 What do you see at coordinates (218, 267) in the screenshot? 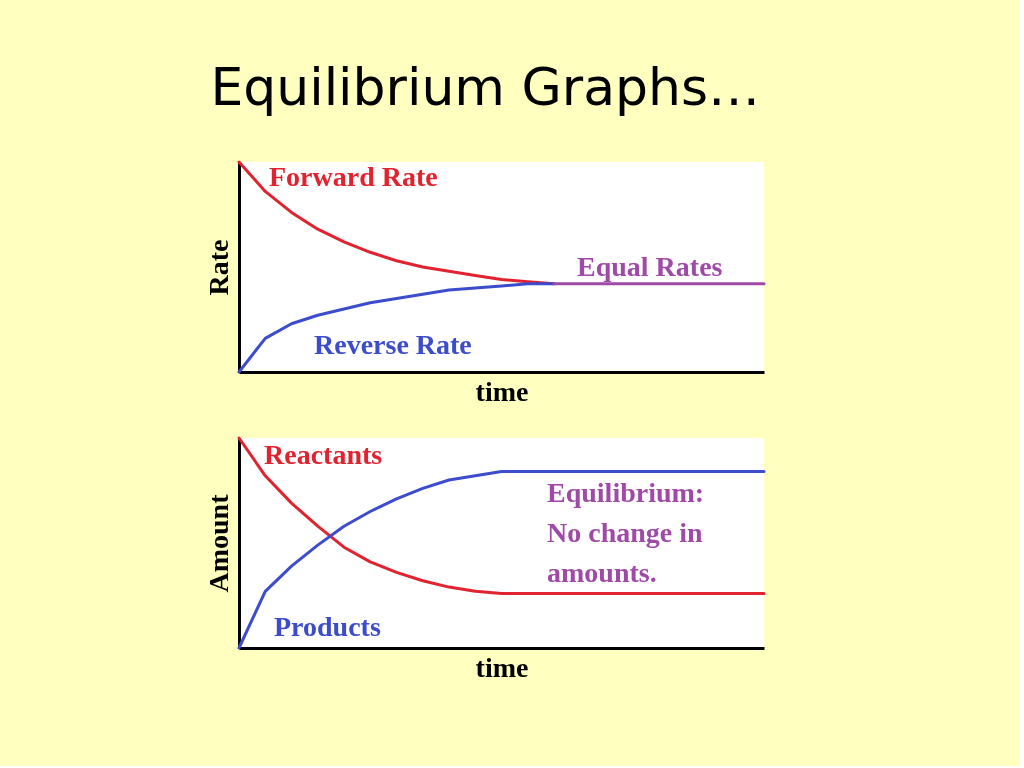
I see `y-axis-title: Rate` at bounding box center [218, 267].